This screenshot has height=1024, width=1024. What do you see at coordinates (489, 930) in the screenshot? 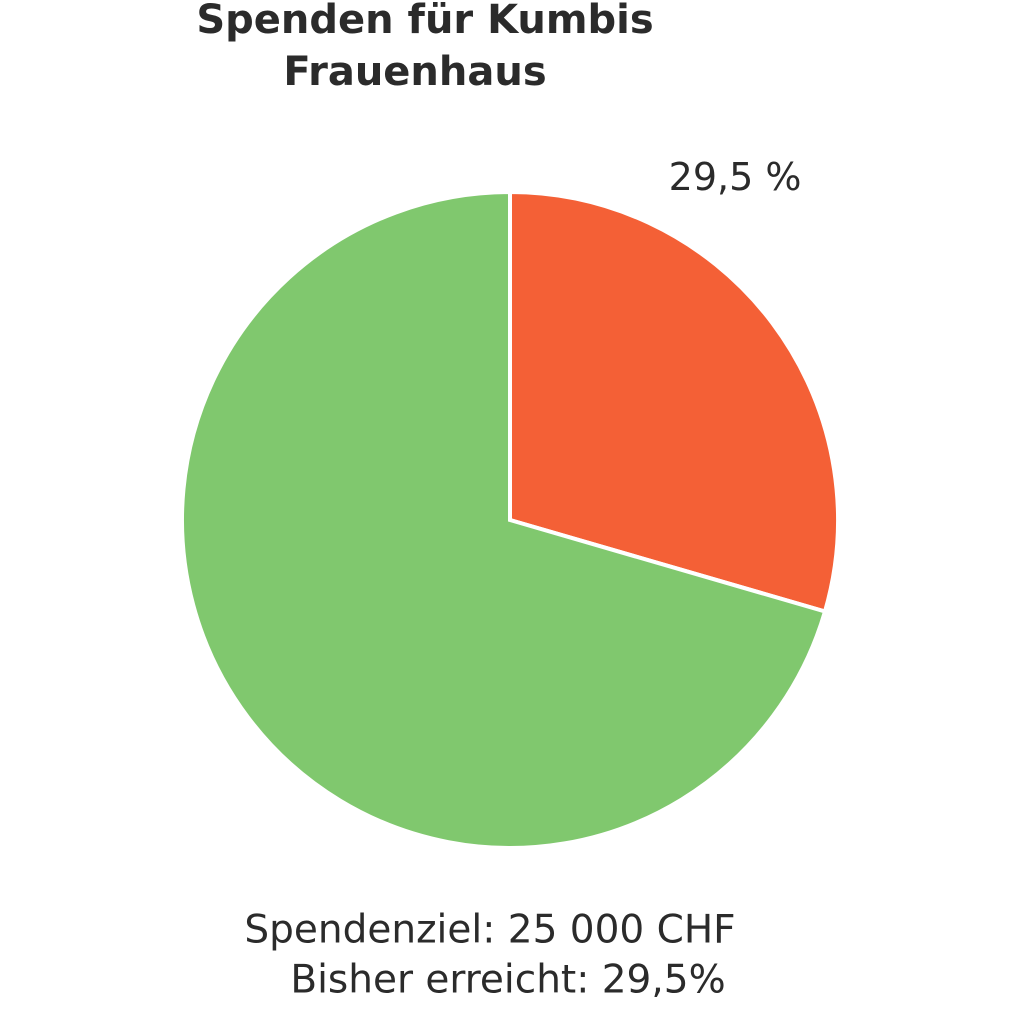
I see `annotation: Spendenziel: 25 000 CHF` at bounding box center [489, 930].